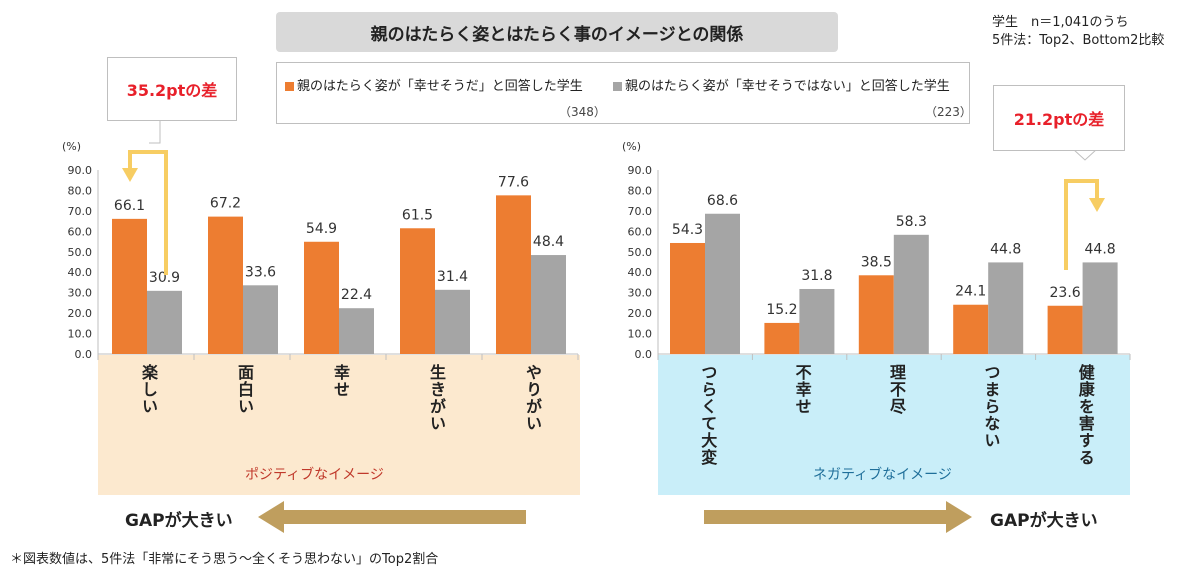  Describe the element at coordinates (1078, 40) in the screenshot. I see `sample-line-2: 5件法：Top2、Bottom2比較` at that location.